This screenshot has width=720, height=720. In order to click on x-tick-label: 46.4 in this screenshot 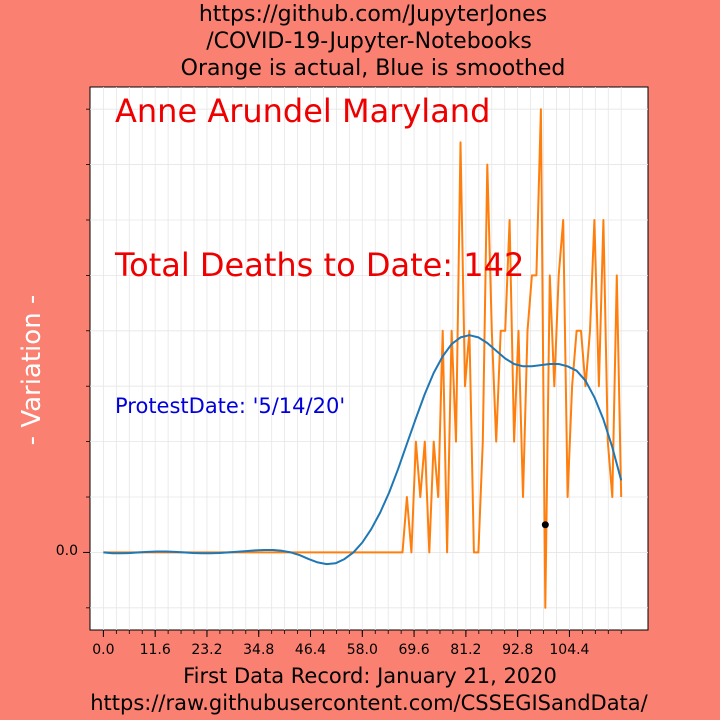, I will do `click(310, 650)`.